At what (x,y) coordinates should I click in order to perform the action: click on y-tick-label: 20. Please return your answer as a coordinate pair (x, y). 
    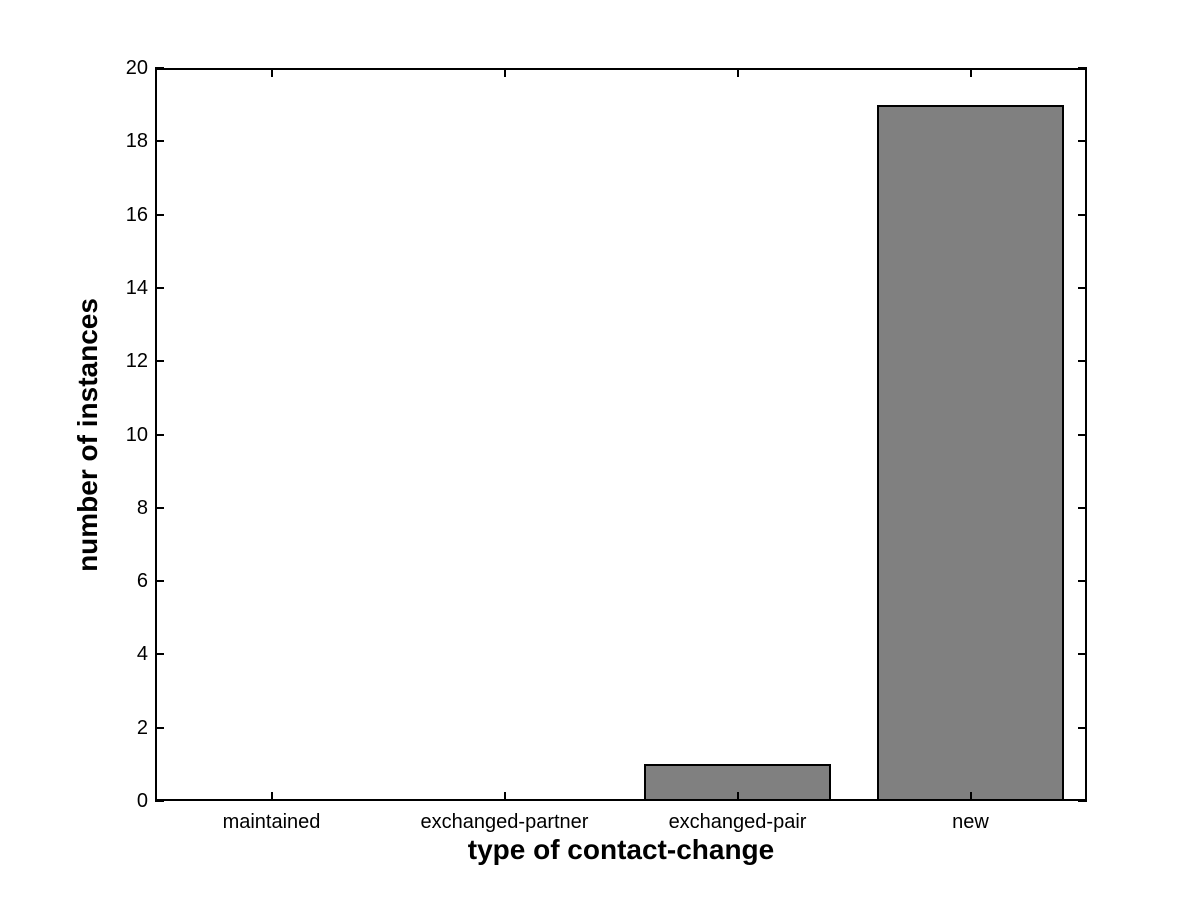
    Looking at the image, I should click on (136, 68).